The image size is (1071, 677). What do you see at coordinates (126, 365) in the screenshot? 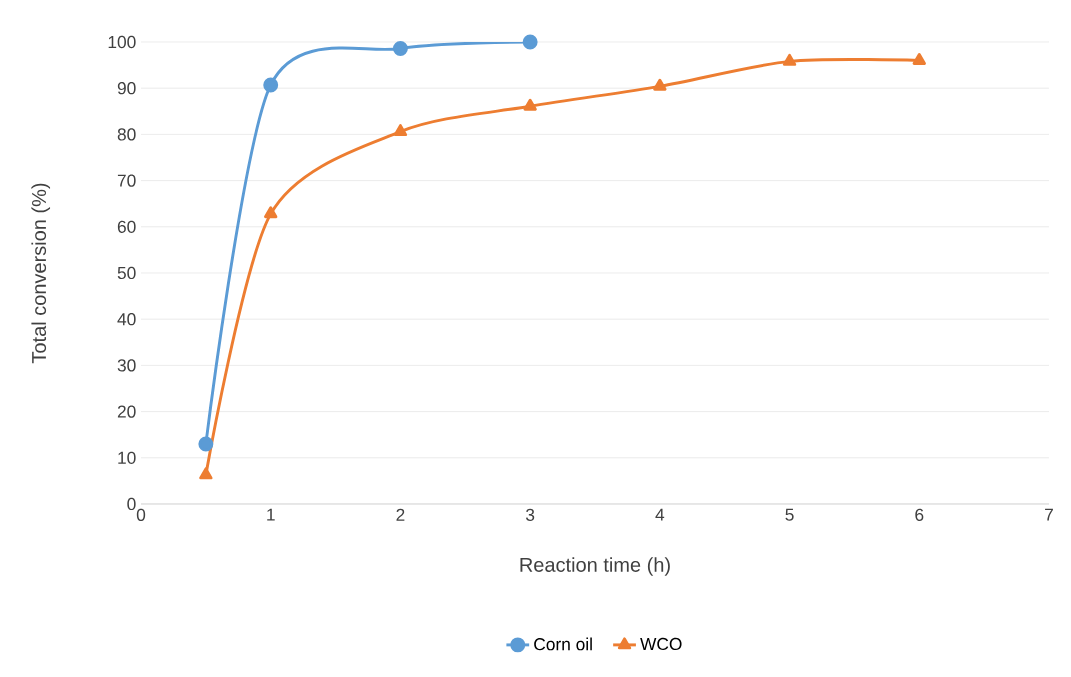
I see `y-tick-label: 30` at bounding box center [126, 365].